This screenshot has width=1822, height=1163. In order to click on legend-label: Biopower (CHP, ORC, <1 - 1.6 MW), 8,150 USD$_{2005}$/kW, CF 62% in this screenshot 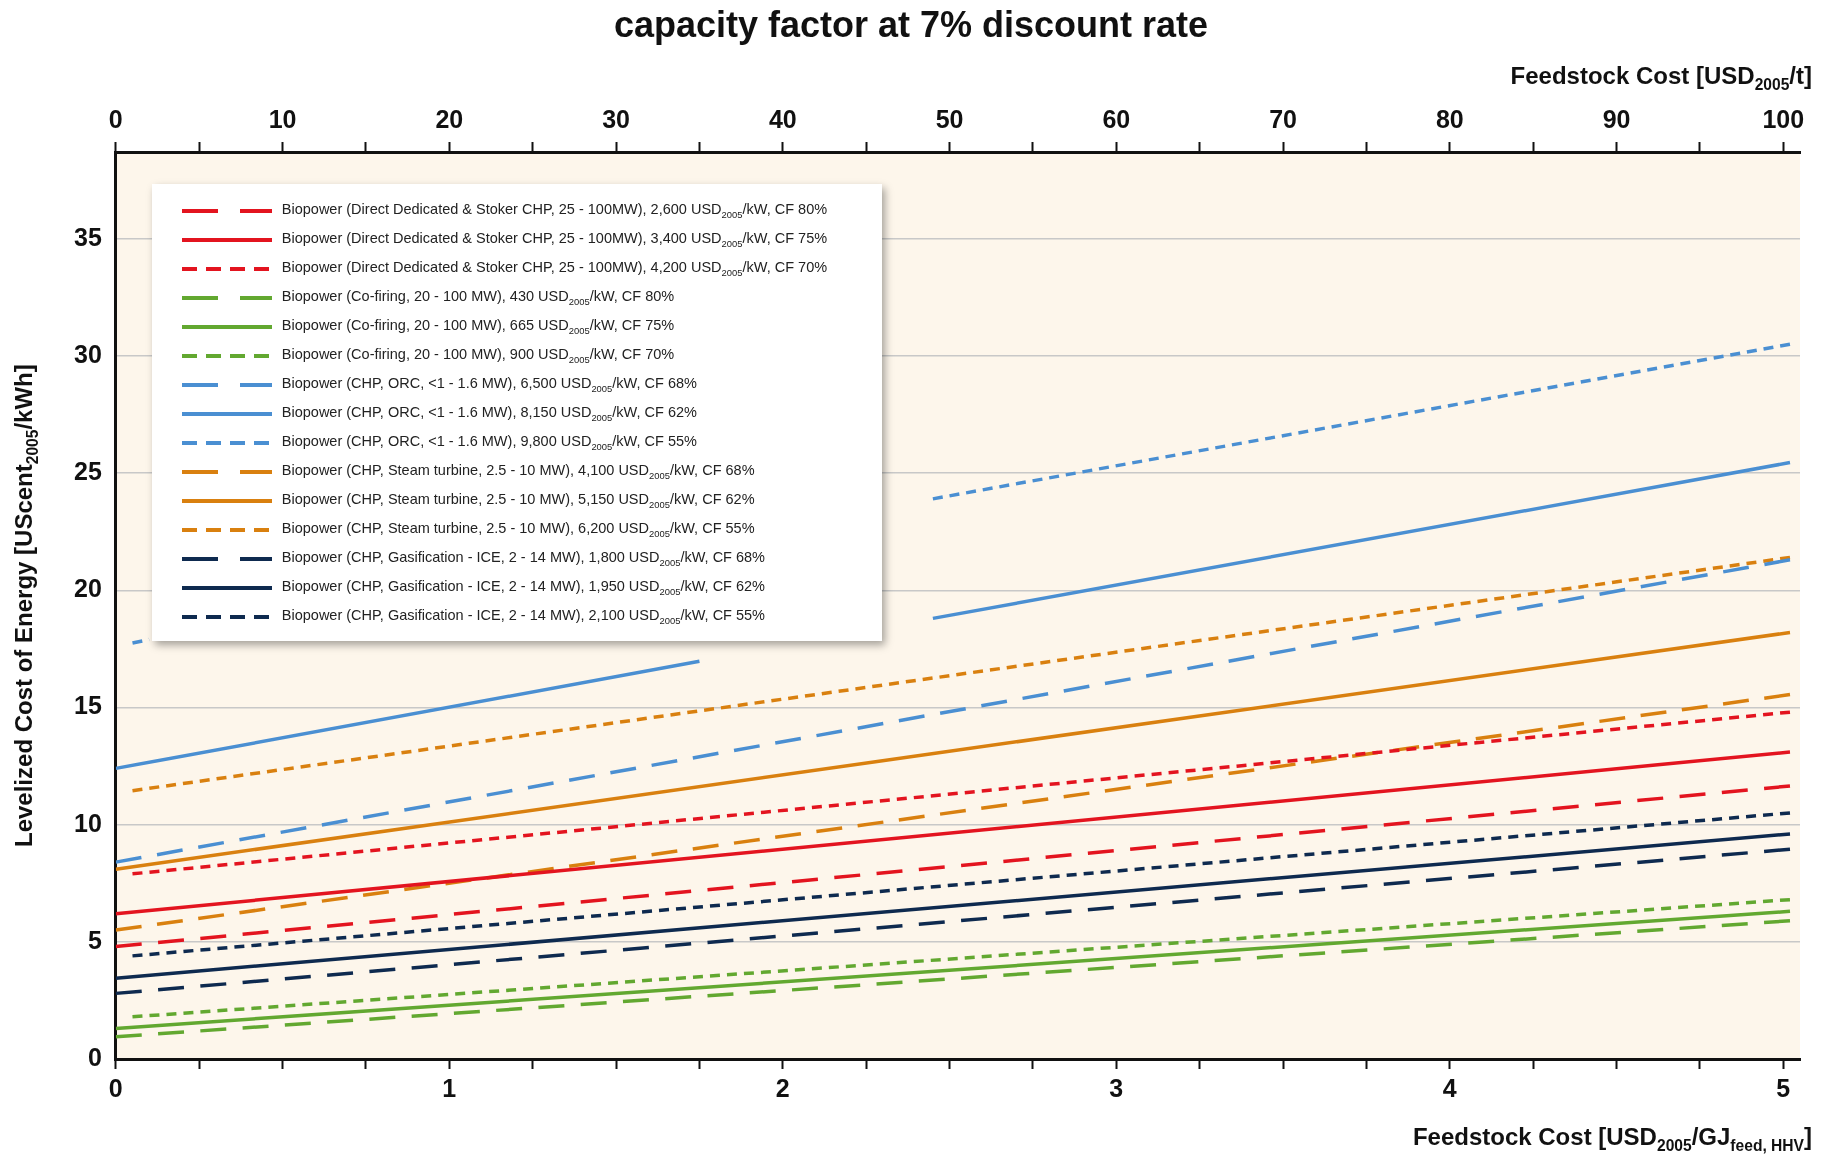, I will do `click(489, 413)`.